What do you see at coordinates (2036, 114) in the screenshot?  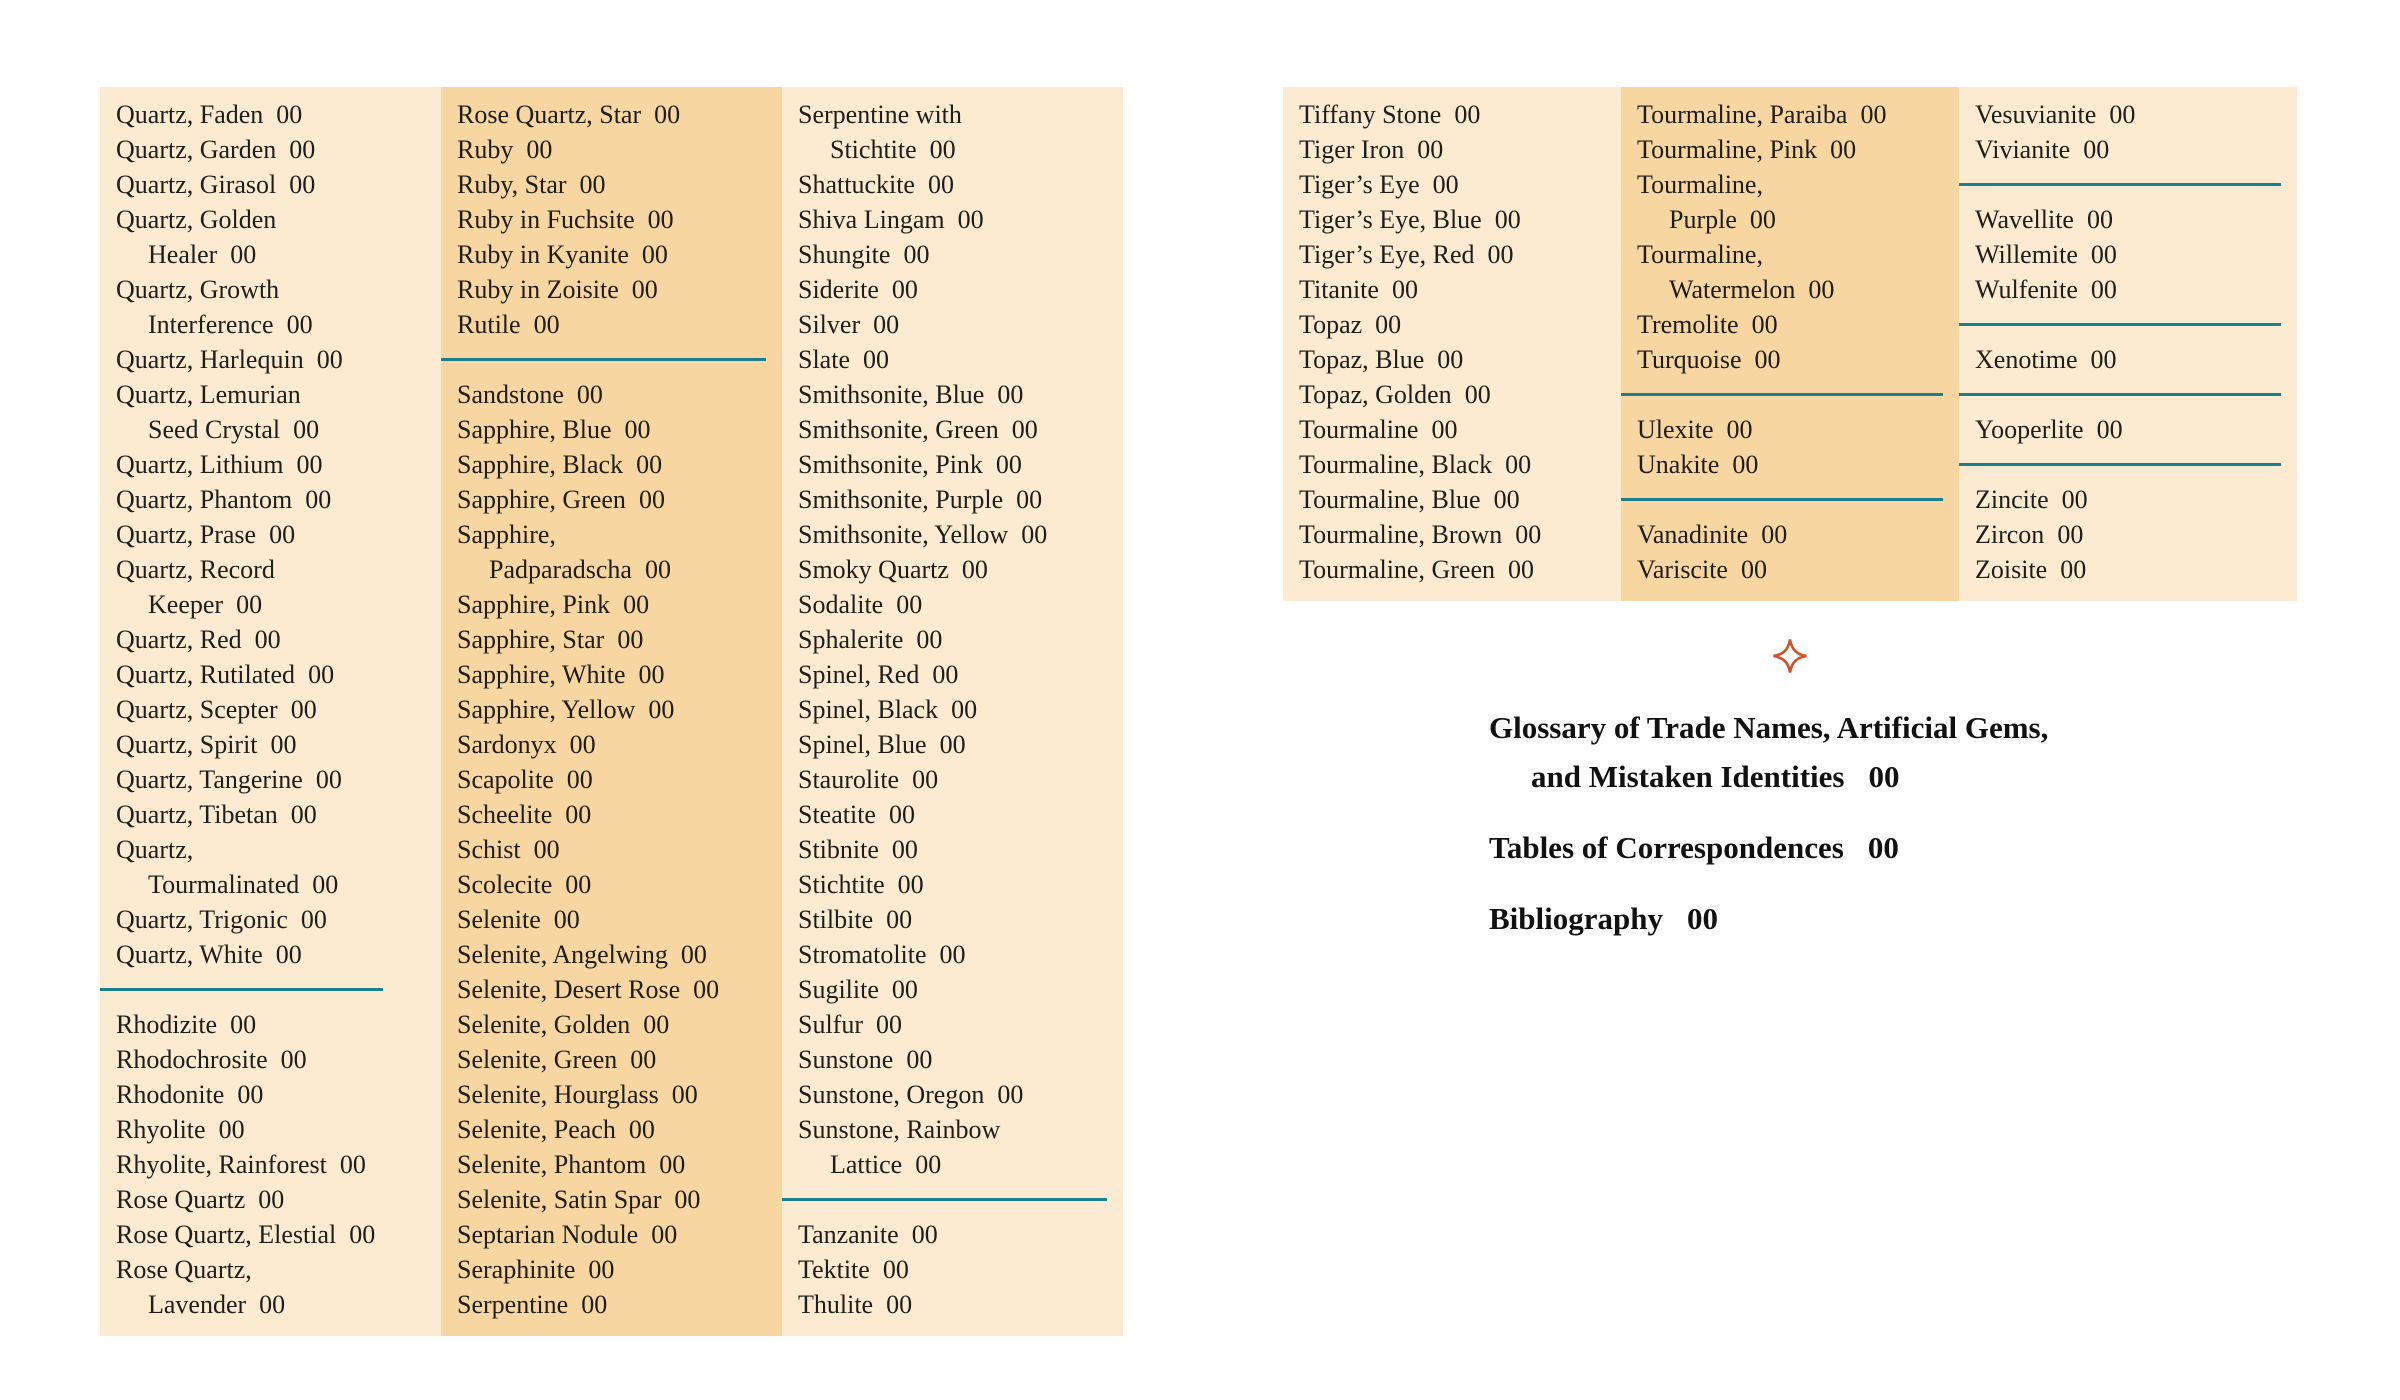 I see `entry-label: Vesuvianite` at bounding box center [2036, 114].